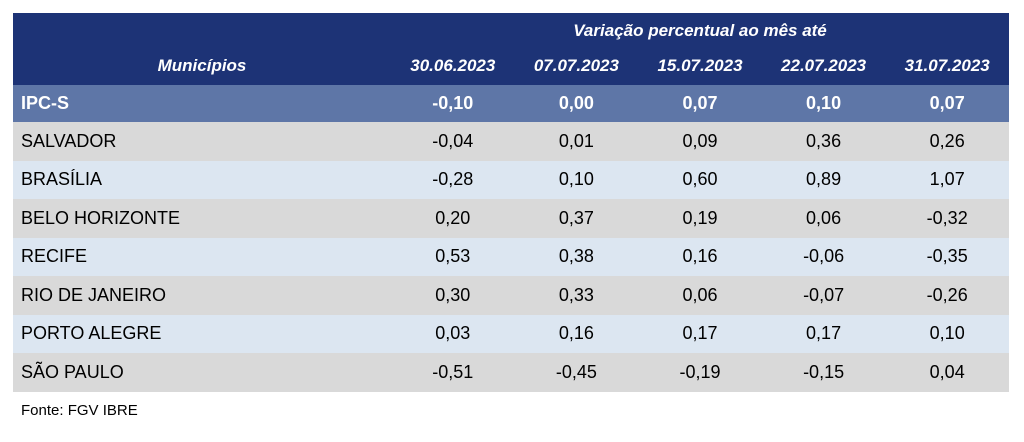  Describe the element at coordinates (947, 295) in the screenshot. I see `cell-value: -0,26` at that location.